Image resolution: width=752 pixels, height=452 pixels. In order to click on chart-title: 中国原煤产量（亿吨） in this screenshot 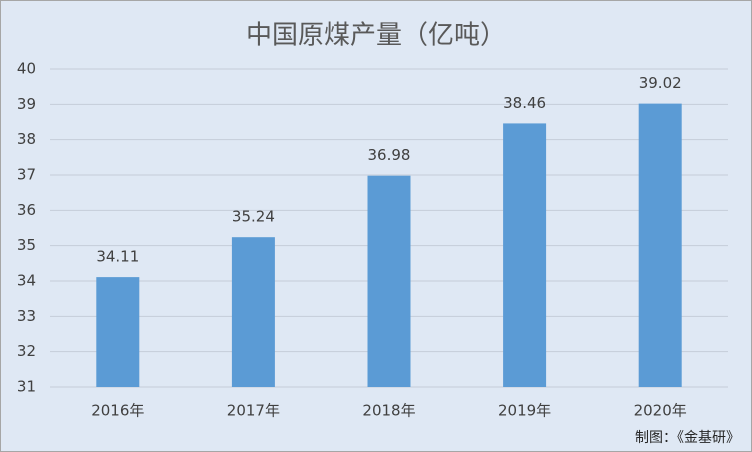, I will do `click(376, 36)`.